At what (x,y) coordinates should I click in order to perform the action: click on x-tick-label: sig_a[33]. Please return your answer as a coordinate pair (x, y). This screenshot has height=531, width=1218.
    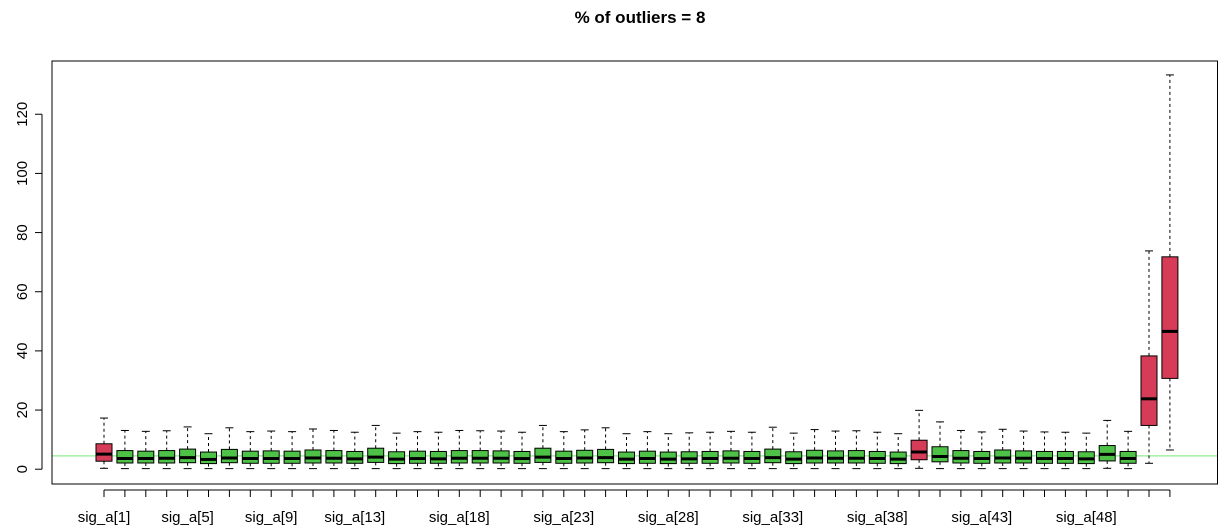
    Looking at the image, I should click on (772, 517).